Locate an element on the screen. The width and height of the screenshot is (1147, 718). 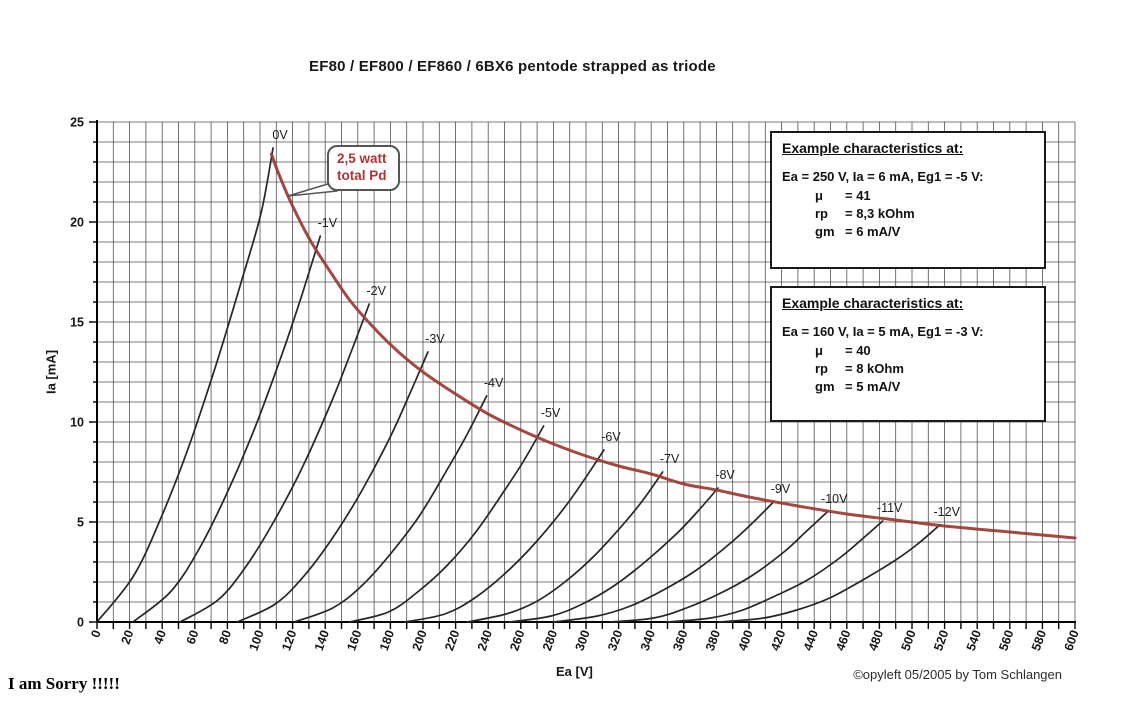
curve-label--9V: -9V is located at coordinates (781, 489).